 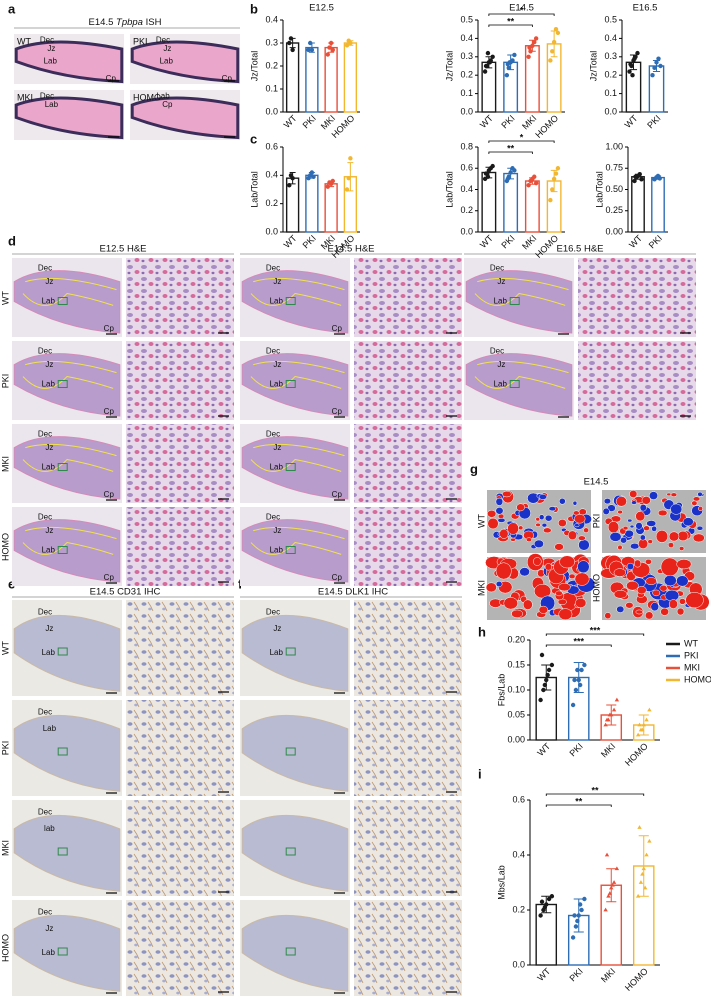 I want to click on column-header: E14.5, so click(x=596, y=482).